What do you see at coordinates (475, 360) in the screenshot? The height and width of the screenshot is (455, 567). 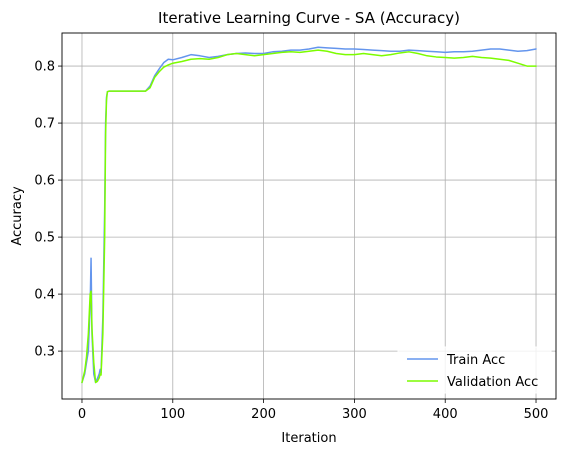 I see `legend-label-train-acc: Train Acc` at bounding box center [475, 360].